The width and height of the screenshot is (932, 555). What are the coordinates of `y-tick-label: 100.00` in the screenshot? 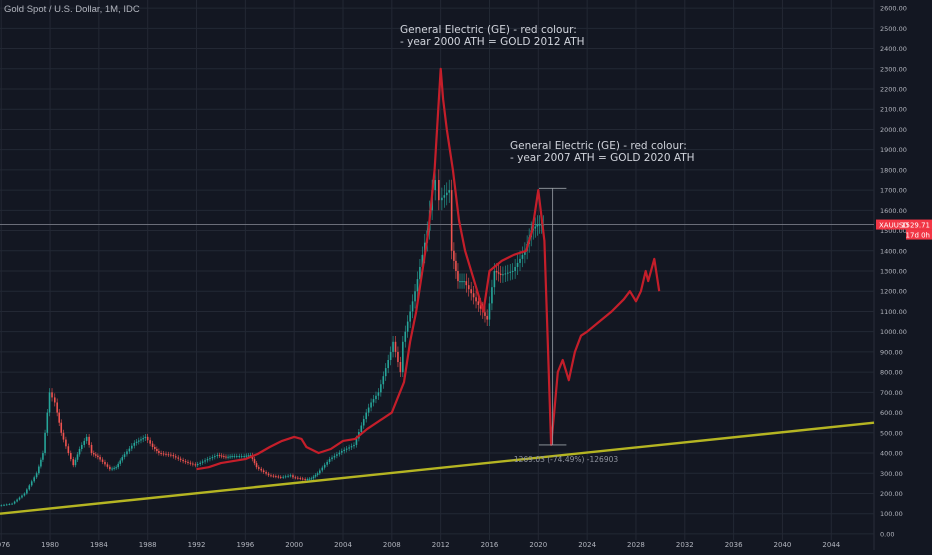 It's located at (891, 514).